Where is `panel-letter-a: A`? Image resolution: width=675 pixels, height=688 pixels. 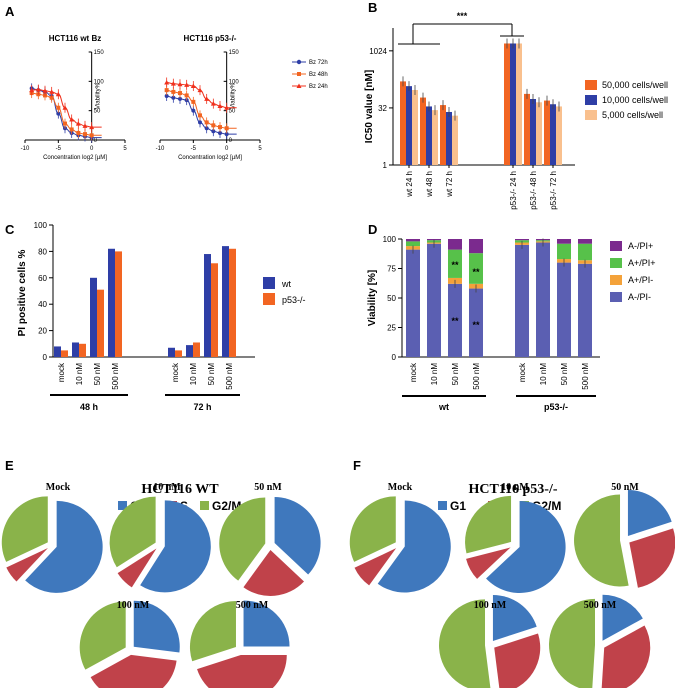 panel-letter-a: A is located at coordinates (10, 11).